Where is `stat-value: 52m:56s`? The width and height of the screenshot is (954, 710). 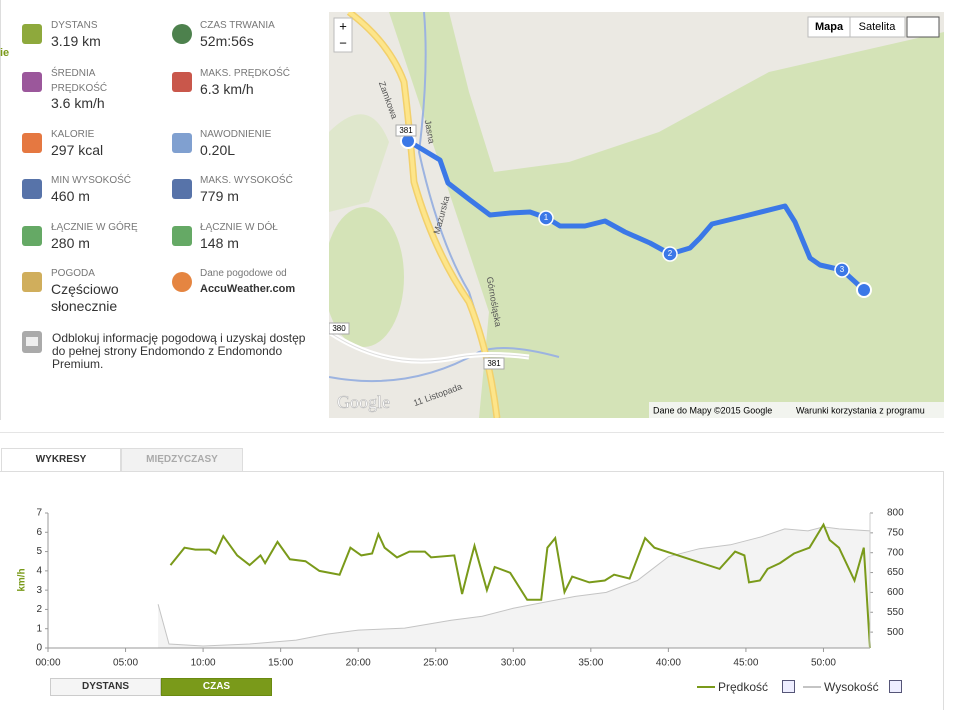 stat-value: 52m:56s is located at coordinates (227, 41).